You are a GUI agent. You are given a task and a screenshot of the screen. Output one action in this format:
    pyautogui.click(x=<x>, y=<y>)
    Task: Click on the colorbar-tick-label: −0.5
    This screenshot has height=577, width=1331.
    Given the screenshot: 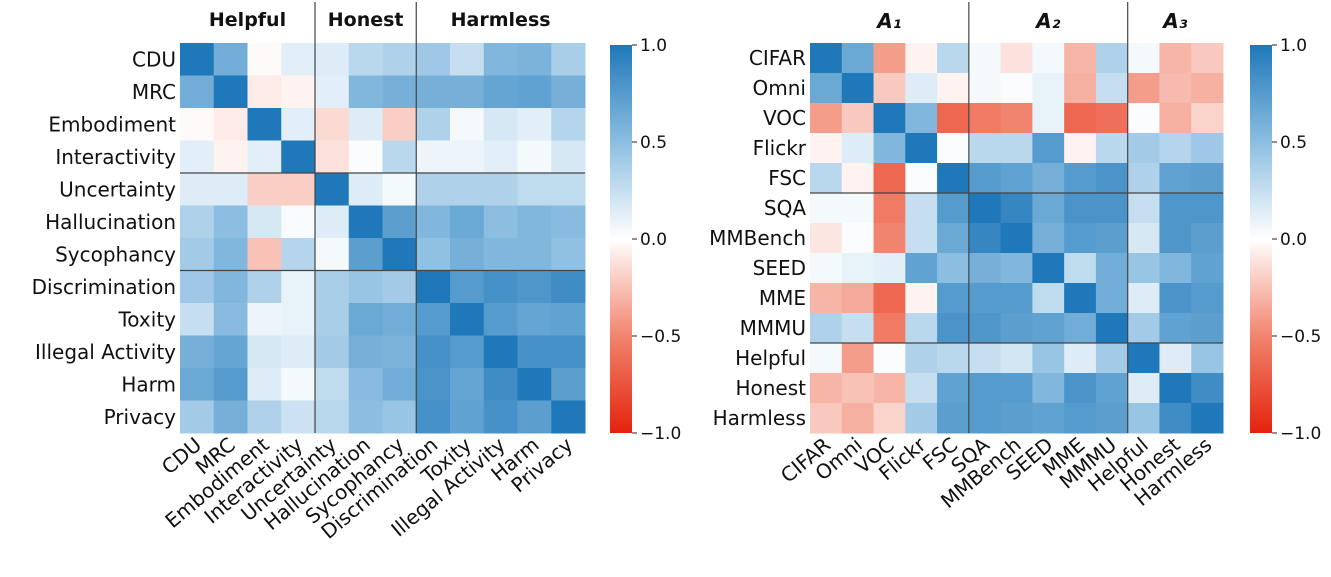 What is the action you would take?
    pyautogui.click(x=1300, y=337)
    